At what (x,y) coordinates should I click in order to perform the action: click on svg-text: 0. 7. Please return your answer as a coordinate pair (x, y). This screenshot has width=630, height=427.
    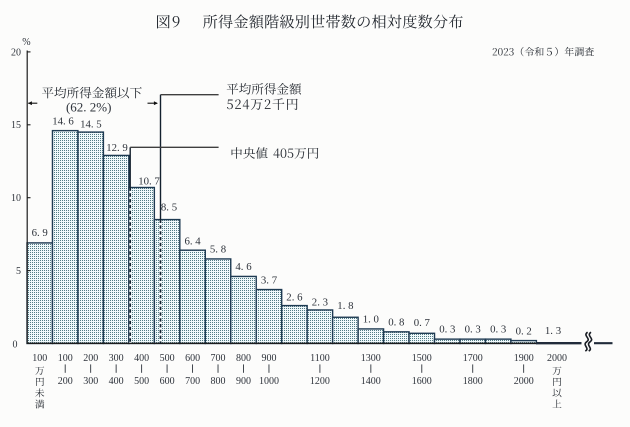
    Looking at the image, I should click on (422, 323).